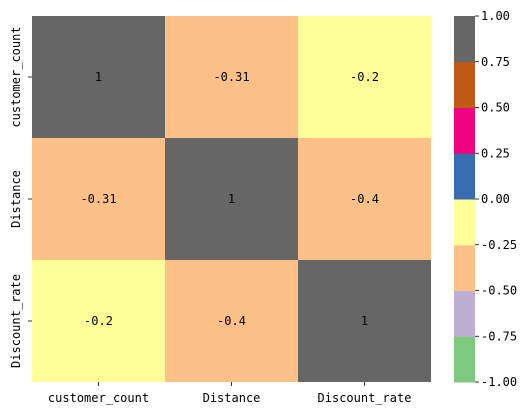  Describe the element at coordinates (16, 76) in the screenshot. I see `y-tick-label: customer_count` at that location.